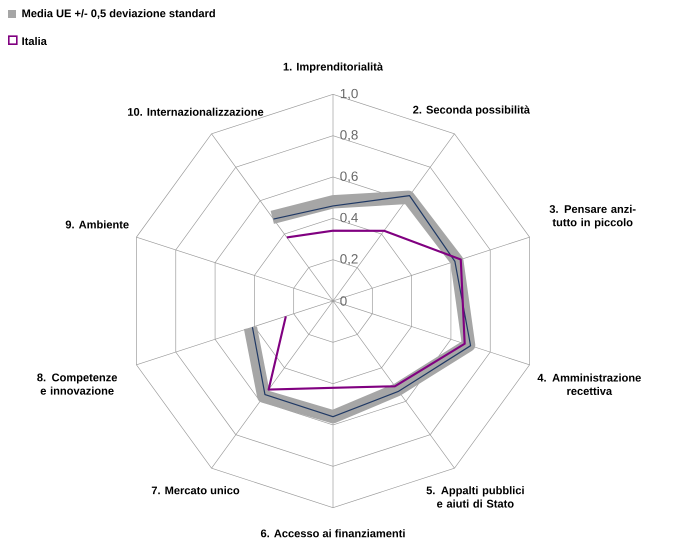 Image resolution: width=689 pixels, height=542 pixels. I want to click on y-tick-label: 0, so click(343, 301).